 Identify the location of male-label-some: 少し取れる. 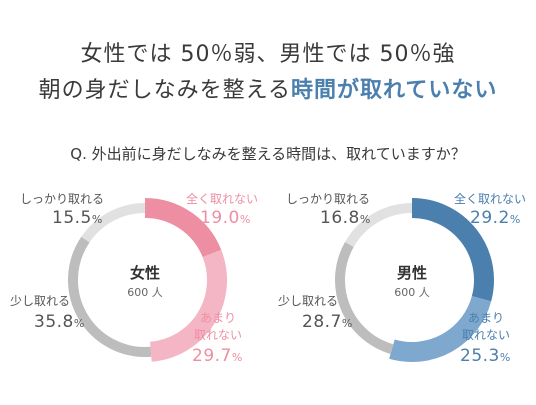
(308, 301).